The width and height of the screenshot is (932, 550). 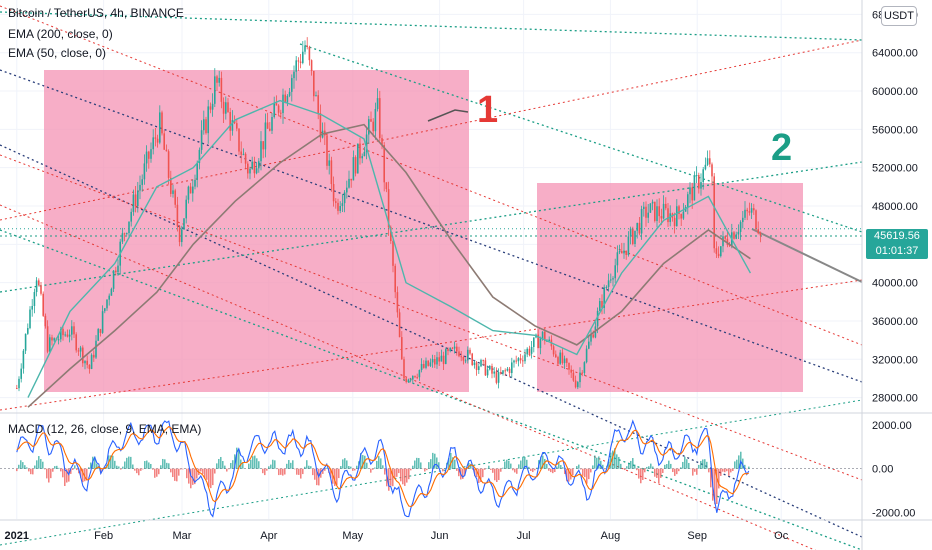 What do you see at coordinates (899, 16) in the screenshot?
I see `currency-button: USDT` at bounding box center [899, 16].